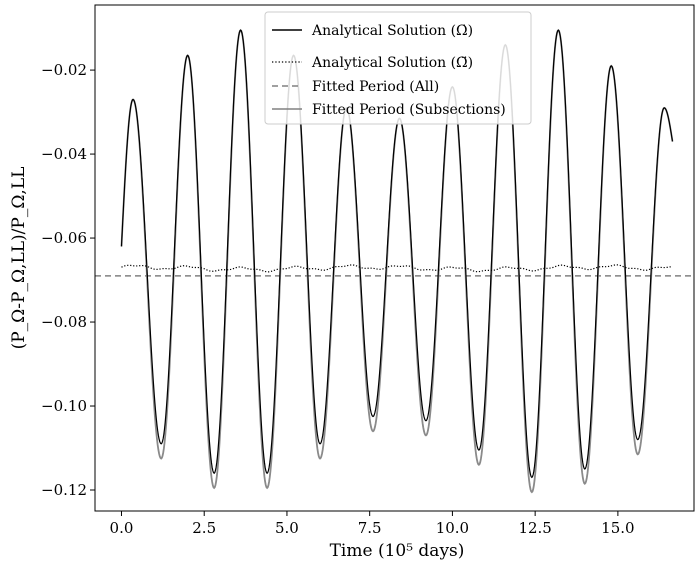  Describe the element at coordinates (392, 31) in the screenshot. I see `legend-label-analytical-solid: Analytical Solution (Ω̇)` at that location.